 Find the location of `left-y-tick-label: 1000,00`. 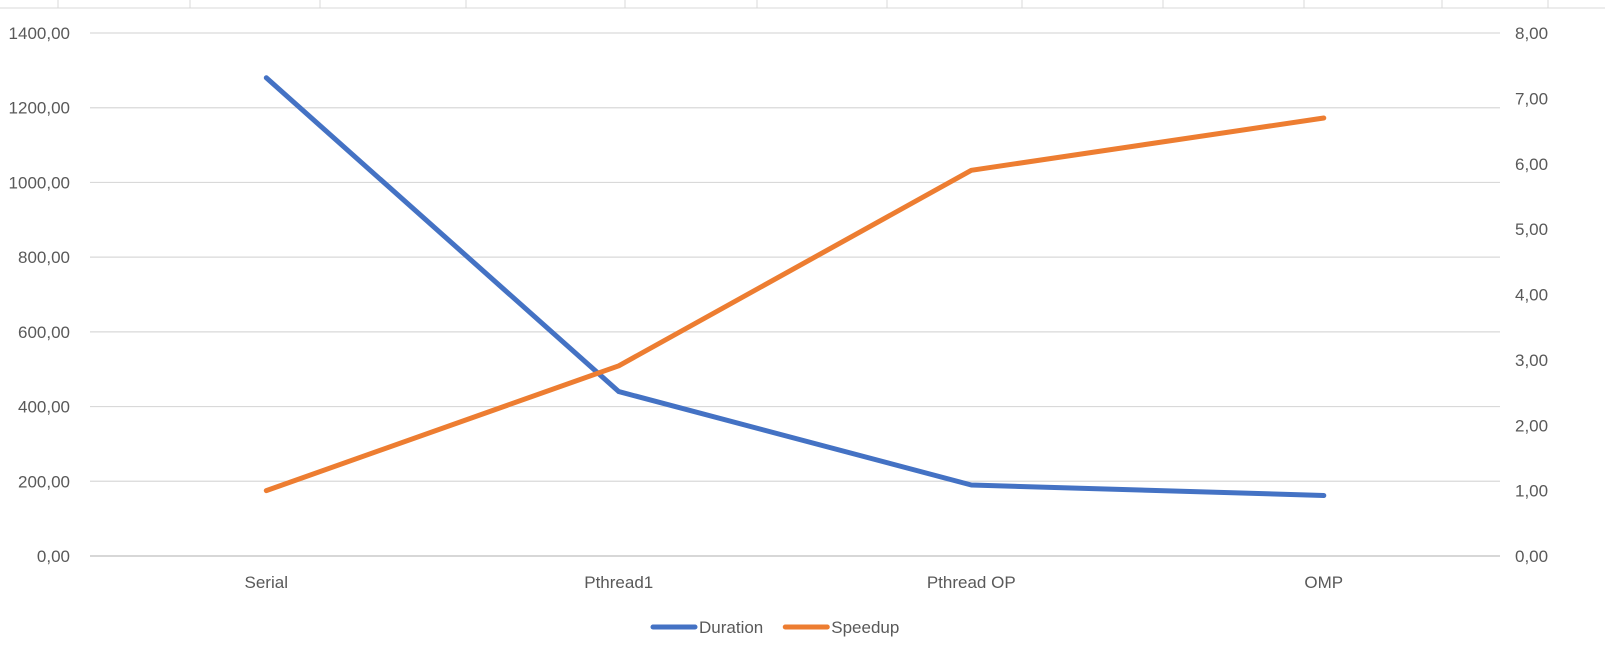

left-y-tick-label: 1000,00 is located at coordinates (39, 182).